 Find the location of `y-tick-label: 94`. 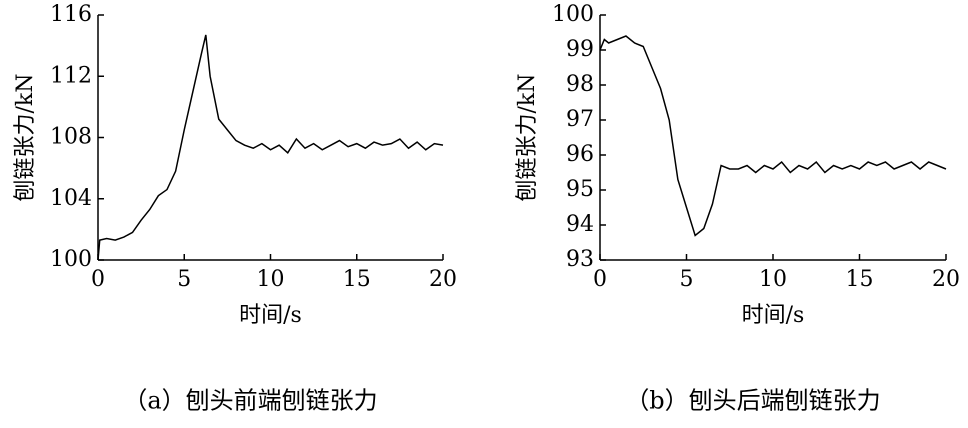

y-tick-label: 94 is located at coordinates (580, 224).